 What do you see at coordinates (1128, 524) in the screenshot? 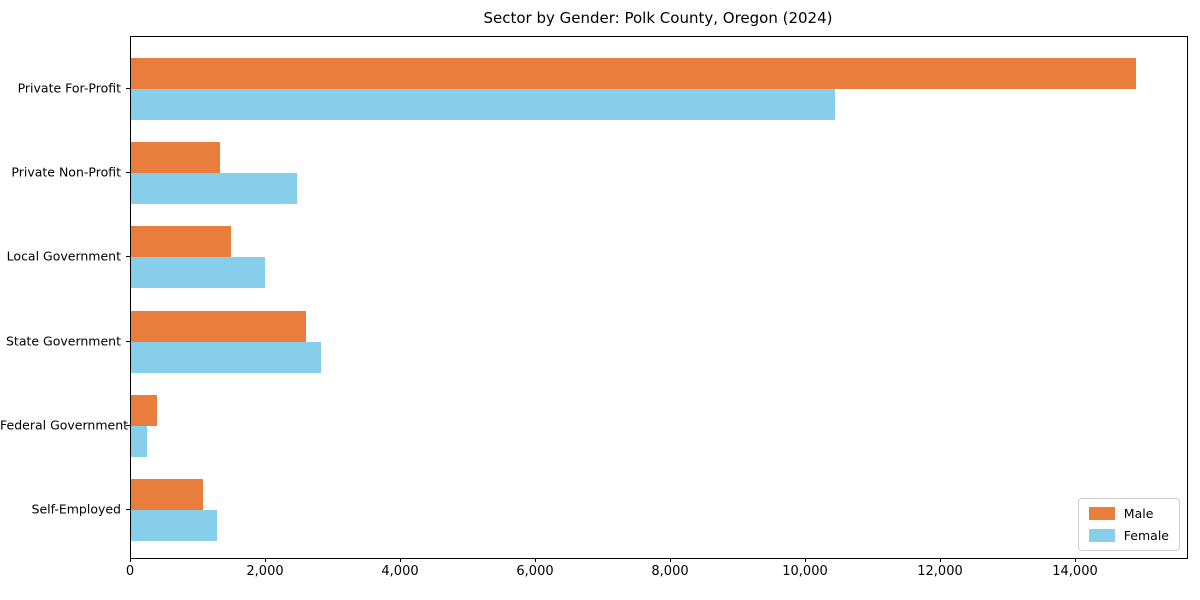
I see `legend: Male Female` at bounding box center [1128, 524].